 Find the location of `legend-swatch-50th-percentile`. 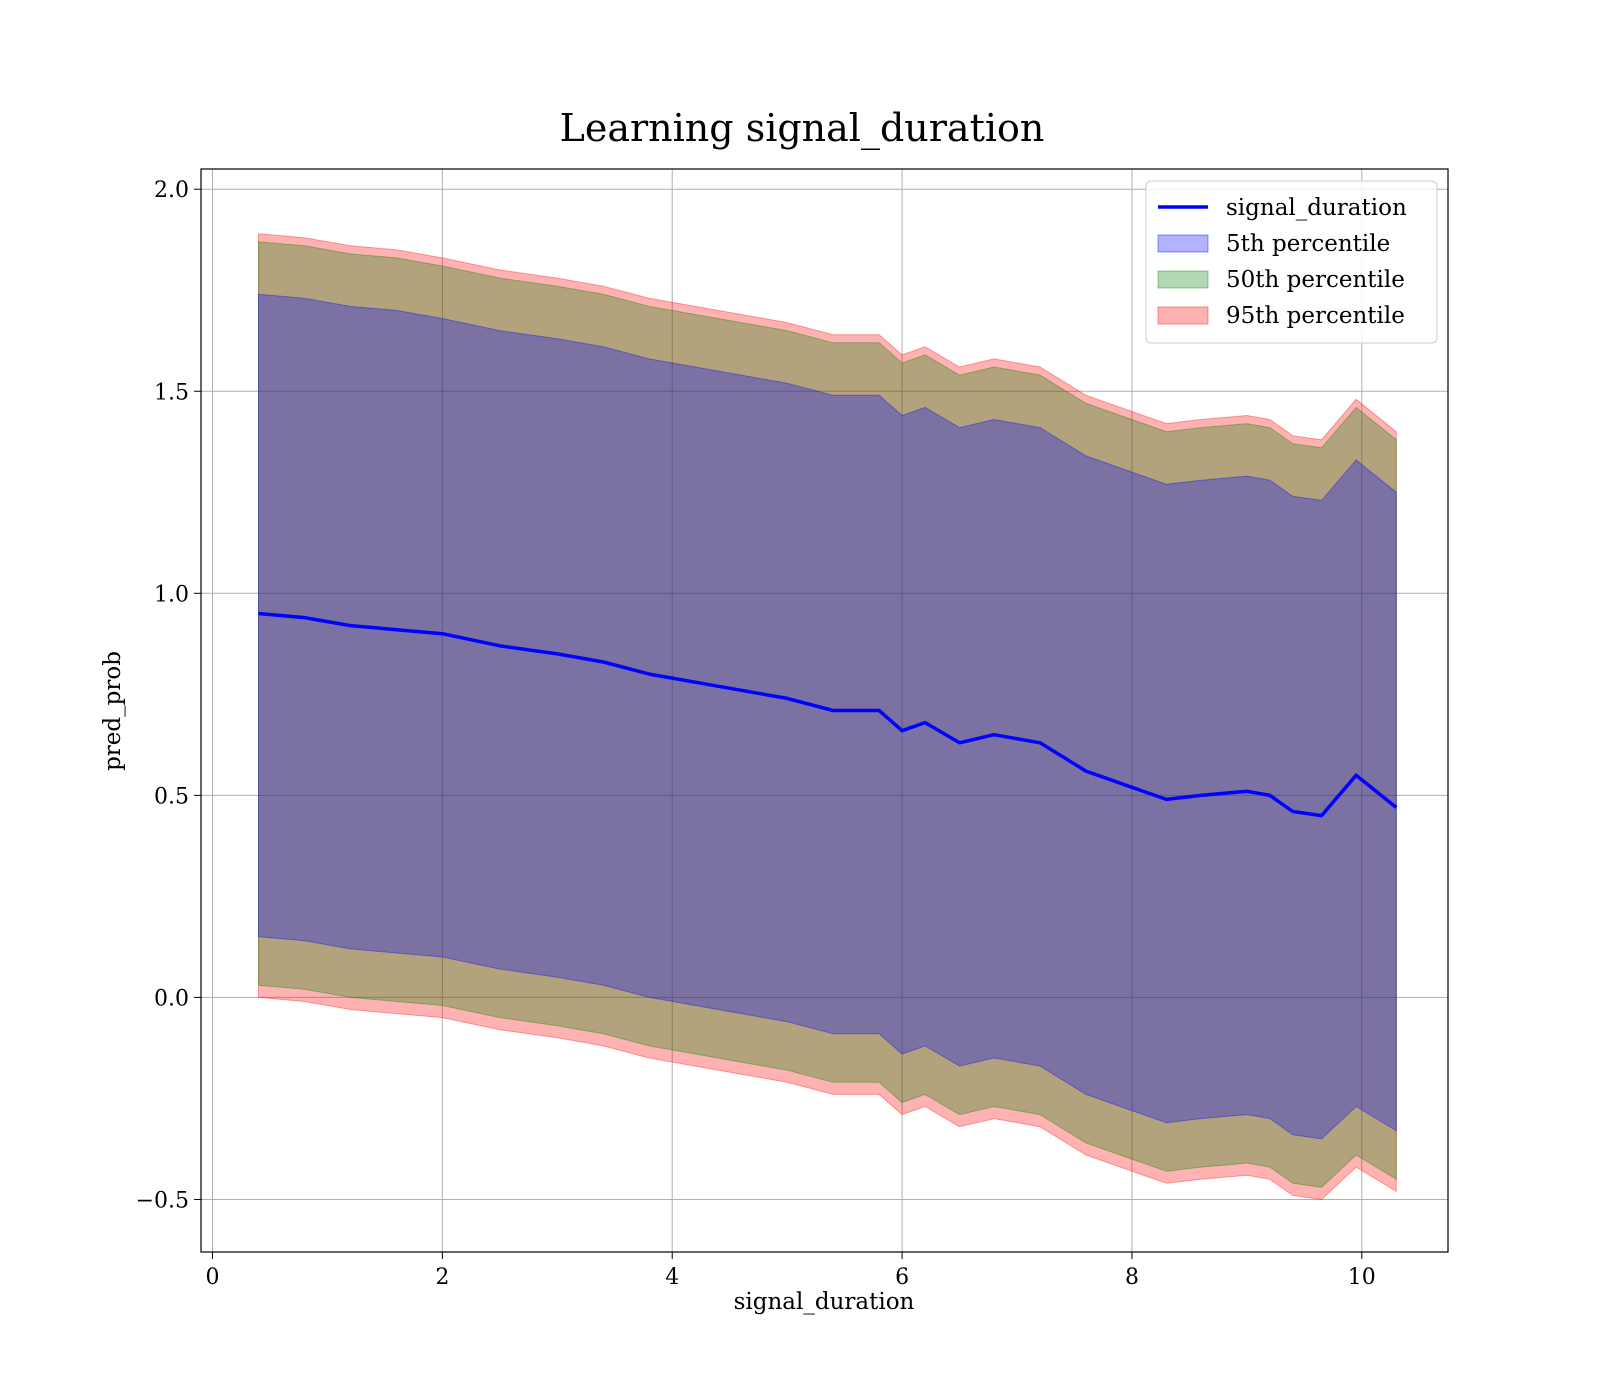

legend-swatch-50th-percentile is located at coordinates (1183, 279).